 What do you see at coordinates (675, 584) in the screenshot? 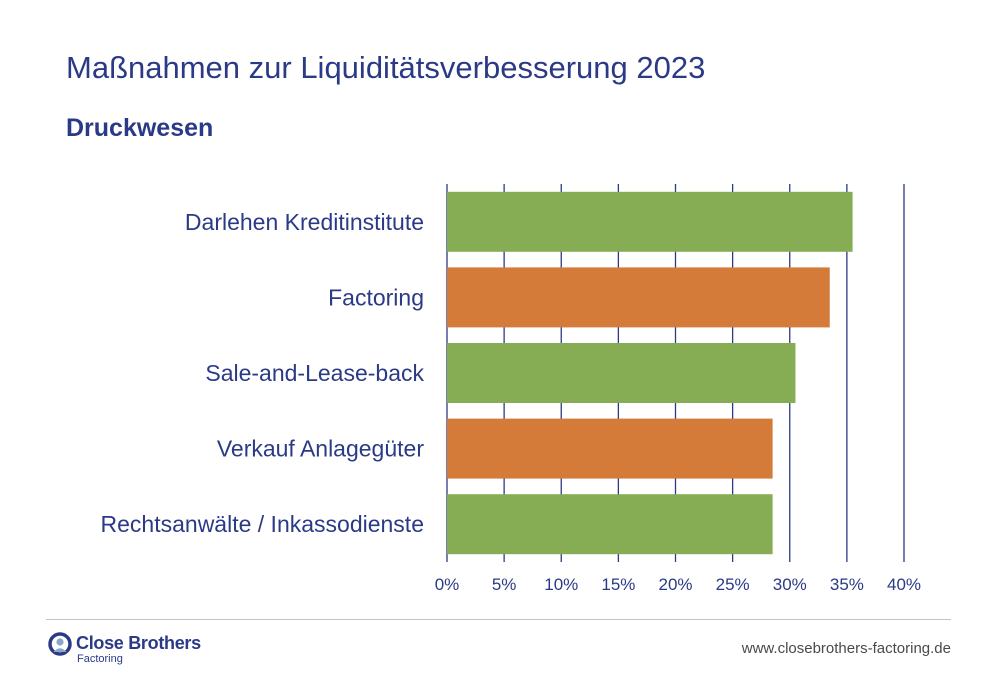
I see `x-tick-label: 20%` at bounding box center [675, 584].